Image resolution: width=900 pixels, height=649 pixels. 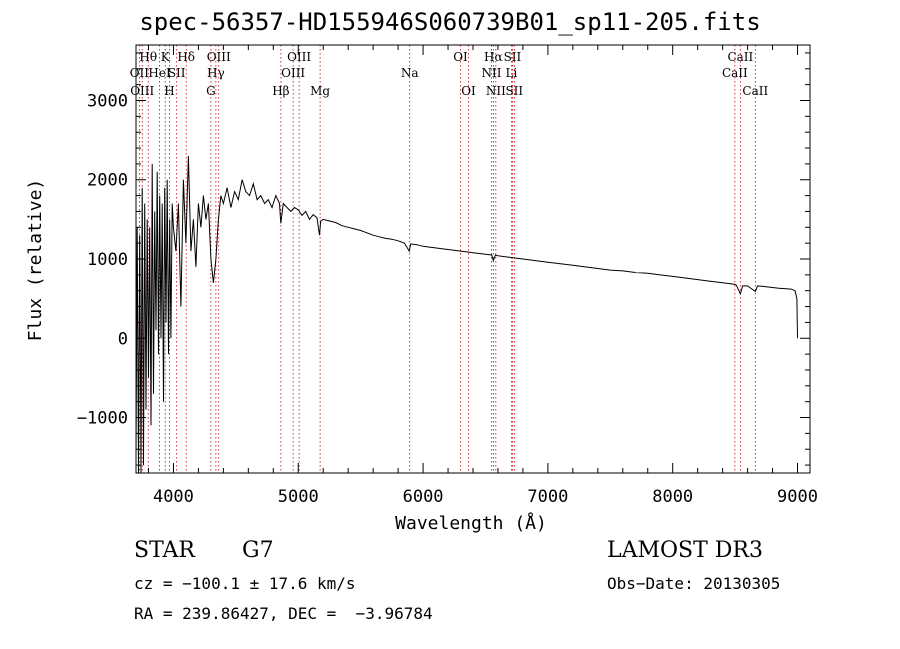 What do you see at coordinates (169, 91) in the screenshot?
I see `line-label: H` at bounding box center [169, 91].